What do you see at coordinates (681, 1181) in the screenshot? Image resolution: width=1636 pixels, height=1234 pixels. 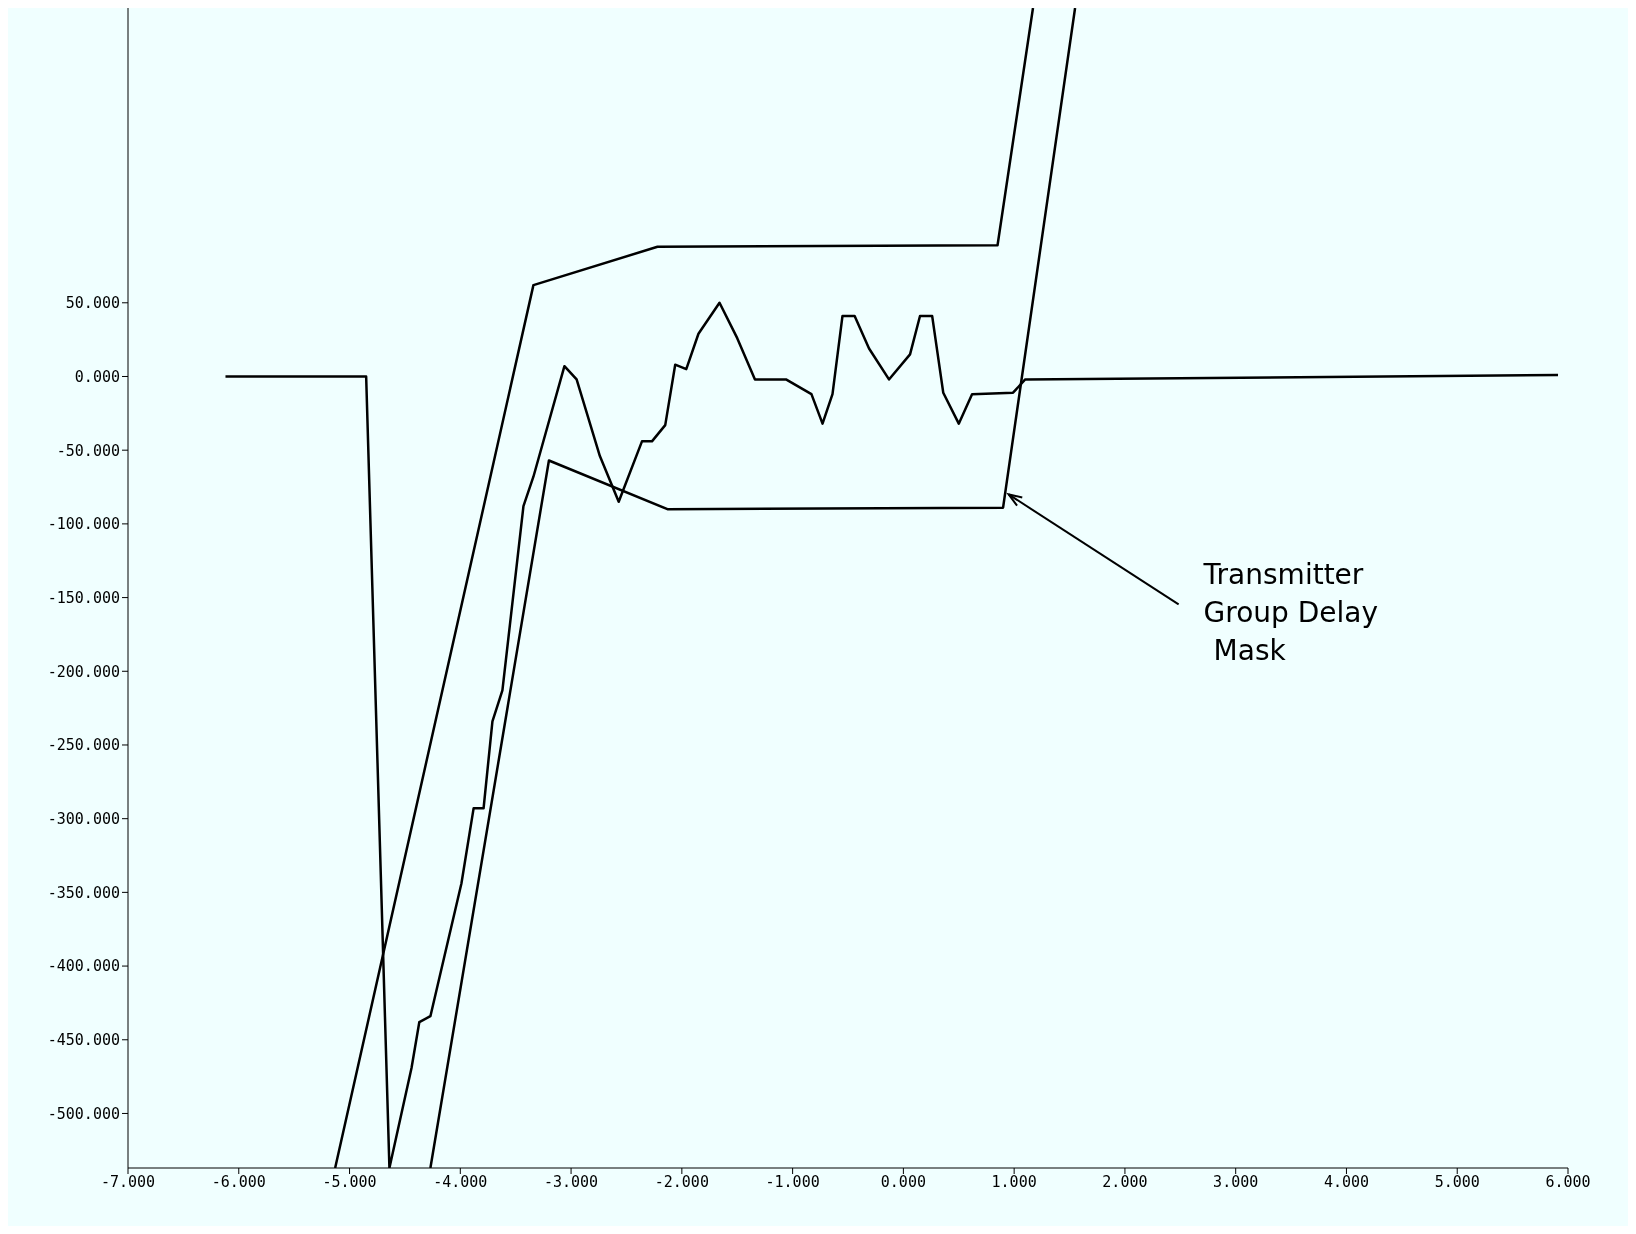 I see `x-tick-label: -2.000` at bounding box center [681, 1181].